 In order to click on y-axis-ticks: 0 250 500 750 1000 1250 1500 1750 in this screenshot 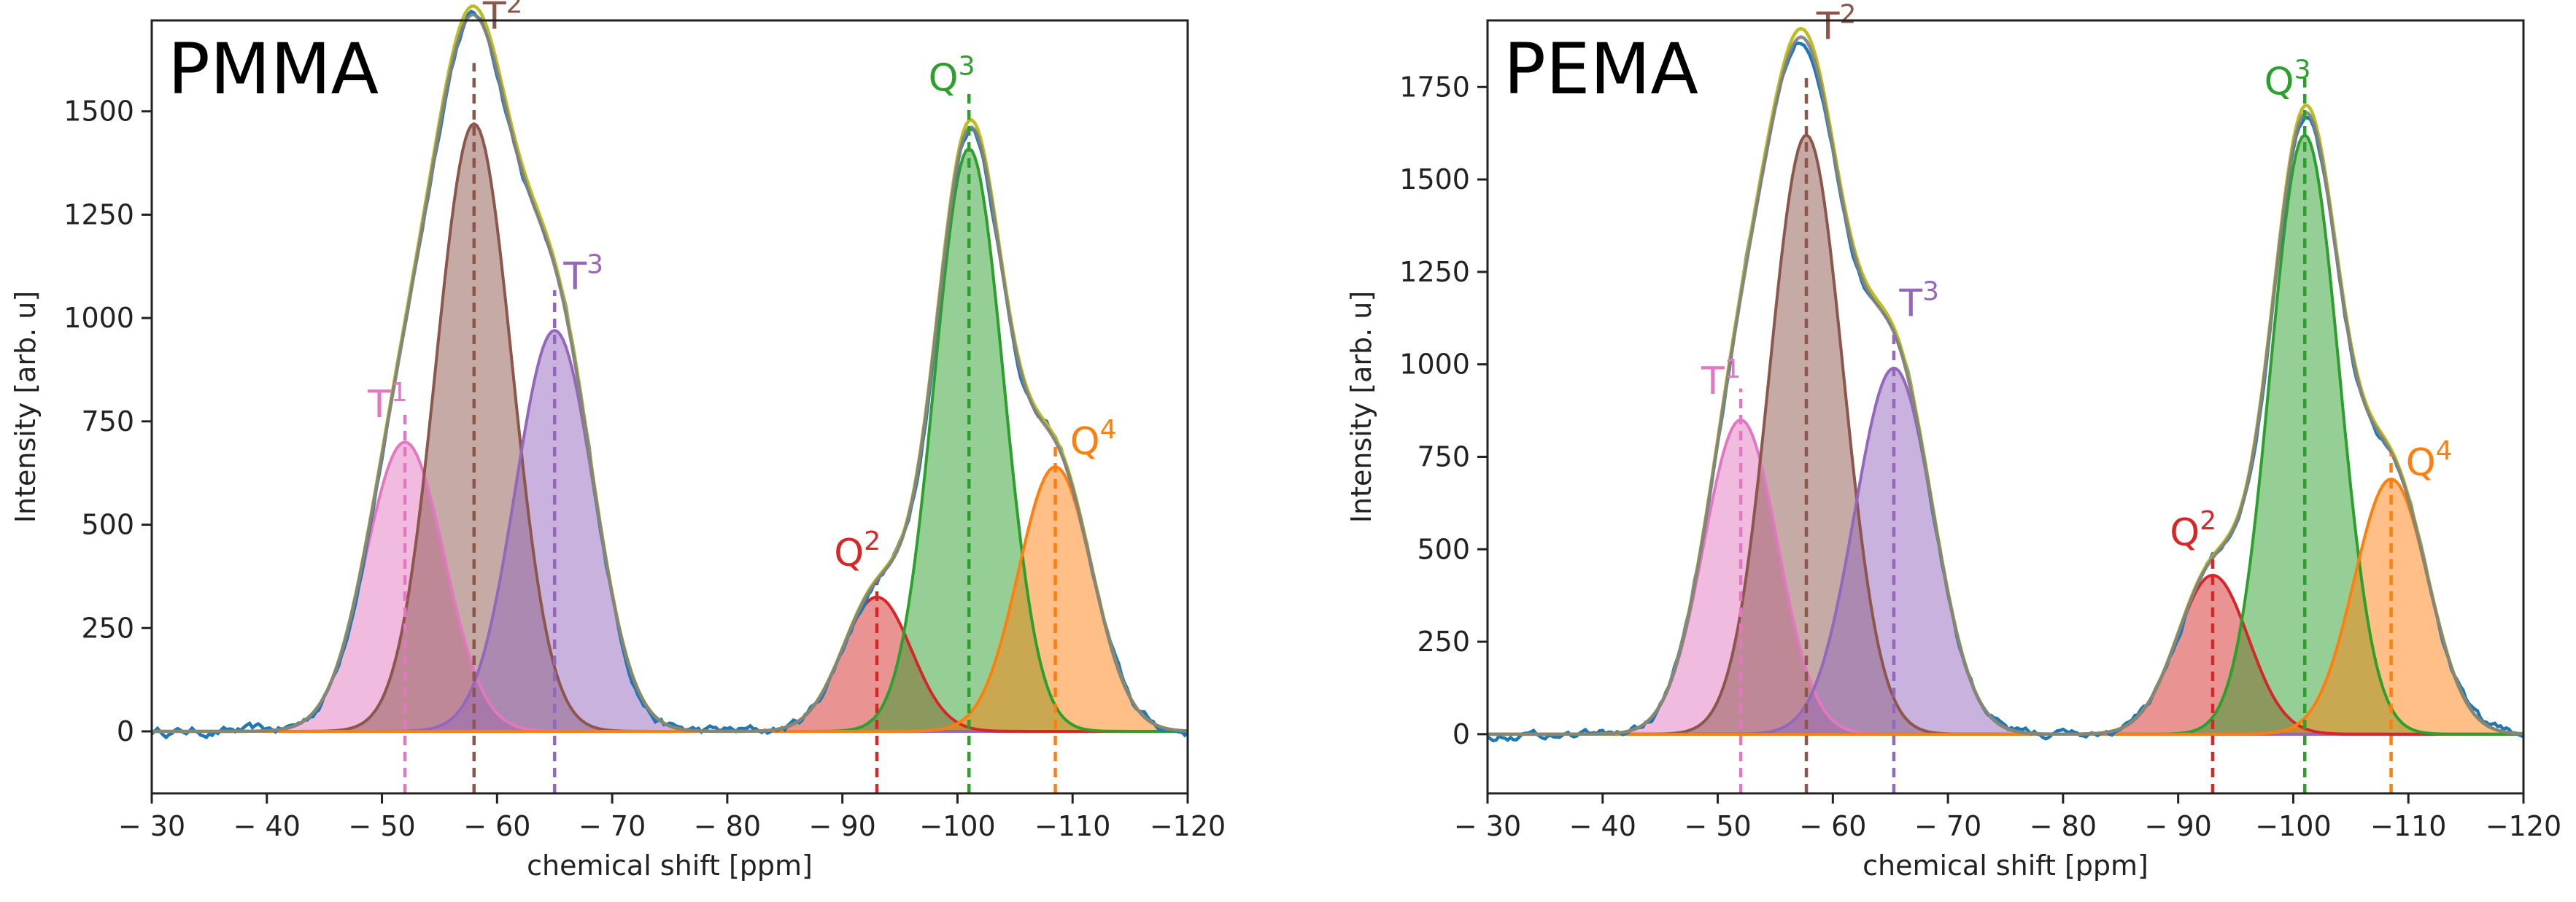, I will do `click(1443, 410)`.